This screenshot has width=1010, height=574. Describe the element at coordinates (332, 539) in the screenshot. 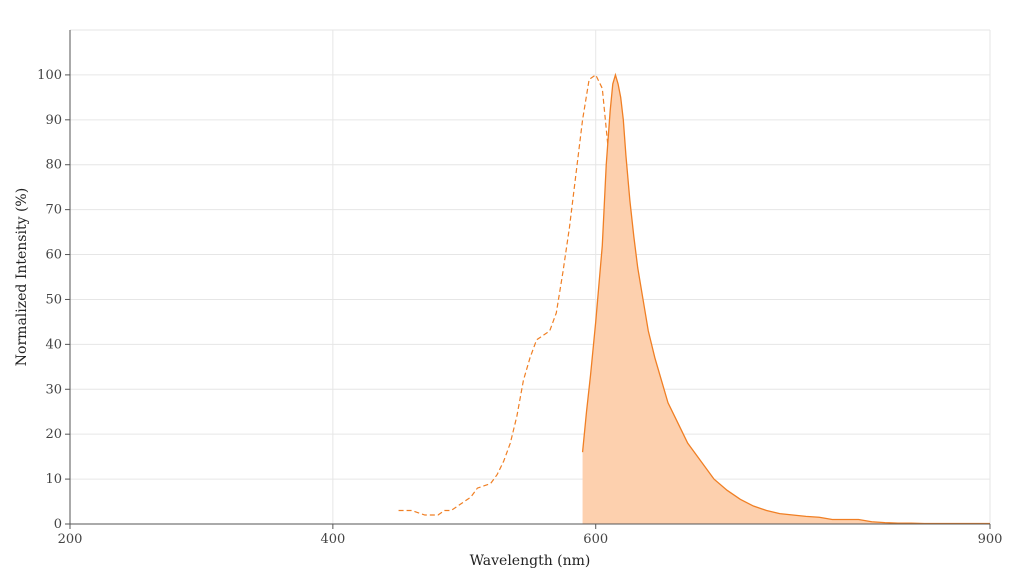

I see `x-tick-label: 400` at that location.